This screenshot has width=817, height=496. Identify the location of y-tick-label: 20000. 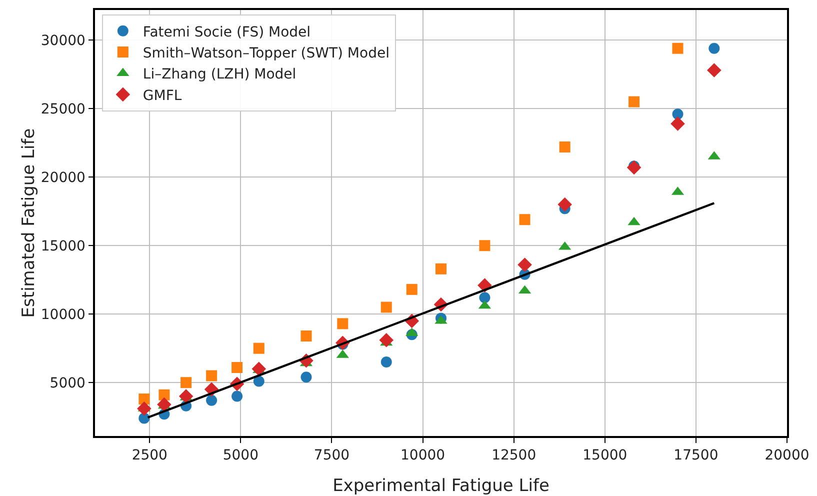
(63, 178).